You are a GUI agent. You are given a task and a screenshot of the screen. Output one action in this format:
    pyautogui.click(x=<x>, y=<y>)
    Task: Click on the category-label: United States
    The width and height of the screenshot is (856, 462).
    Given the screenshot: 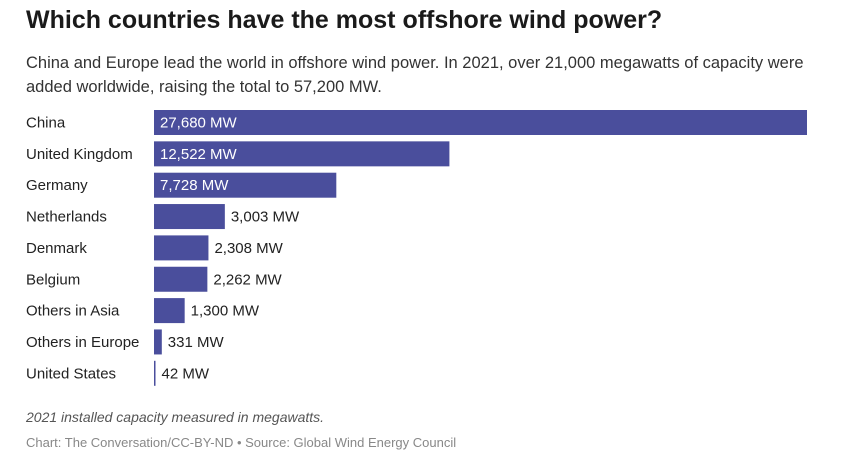 What is the action you would take?
    pyautogui.click(x=71, y=373)
    